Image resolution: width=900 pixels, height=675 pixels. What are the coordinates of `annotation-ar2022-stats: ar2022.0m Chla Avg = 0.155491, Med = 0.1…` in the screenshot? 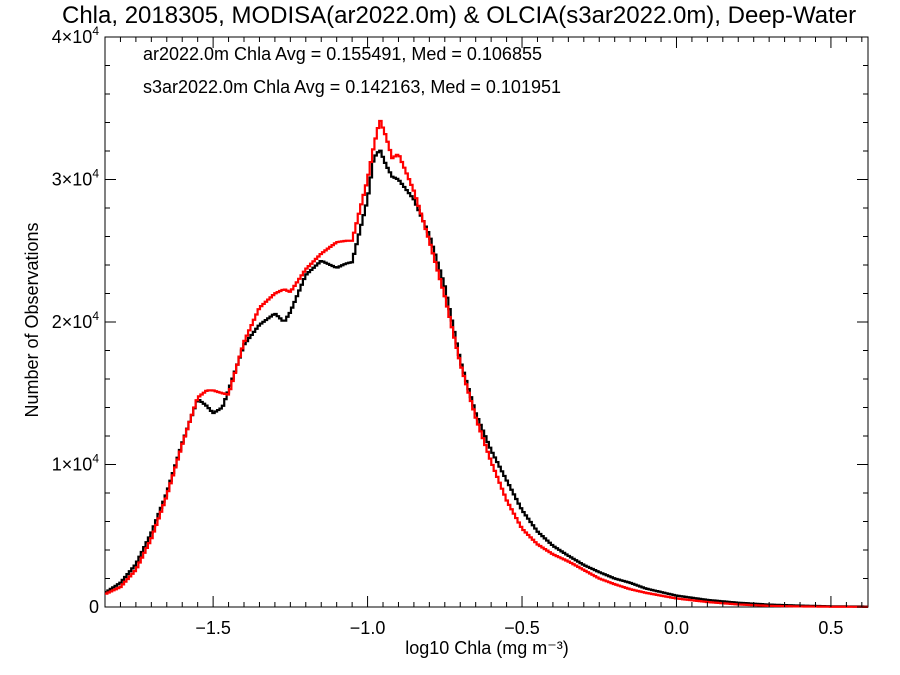 It's located at (342, 54).